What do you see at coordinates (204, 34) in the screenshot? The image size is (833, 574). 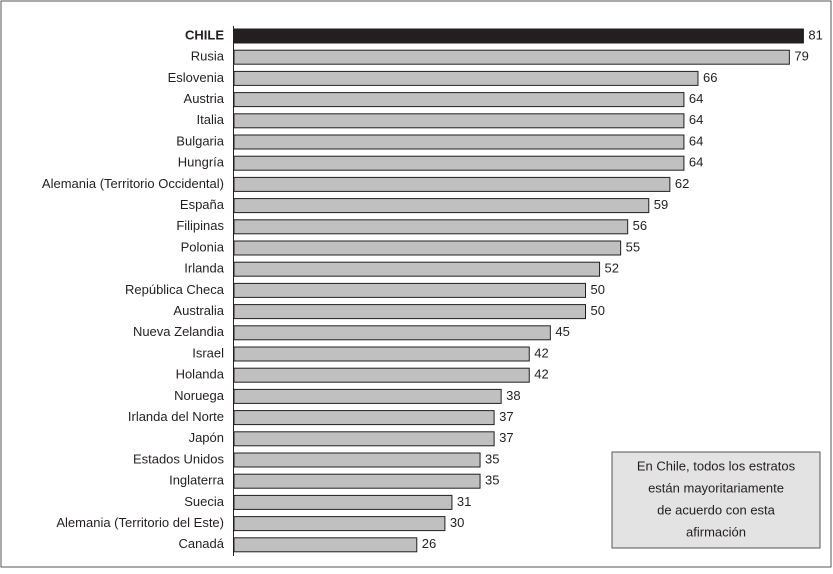 I see `y-tick-label: CHILE` at bounding box center [204, 34].